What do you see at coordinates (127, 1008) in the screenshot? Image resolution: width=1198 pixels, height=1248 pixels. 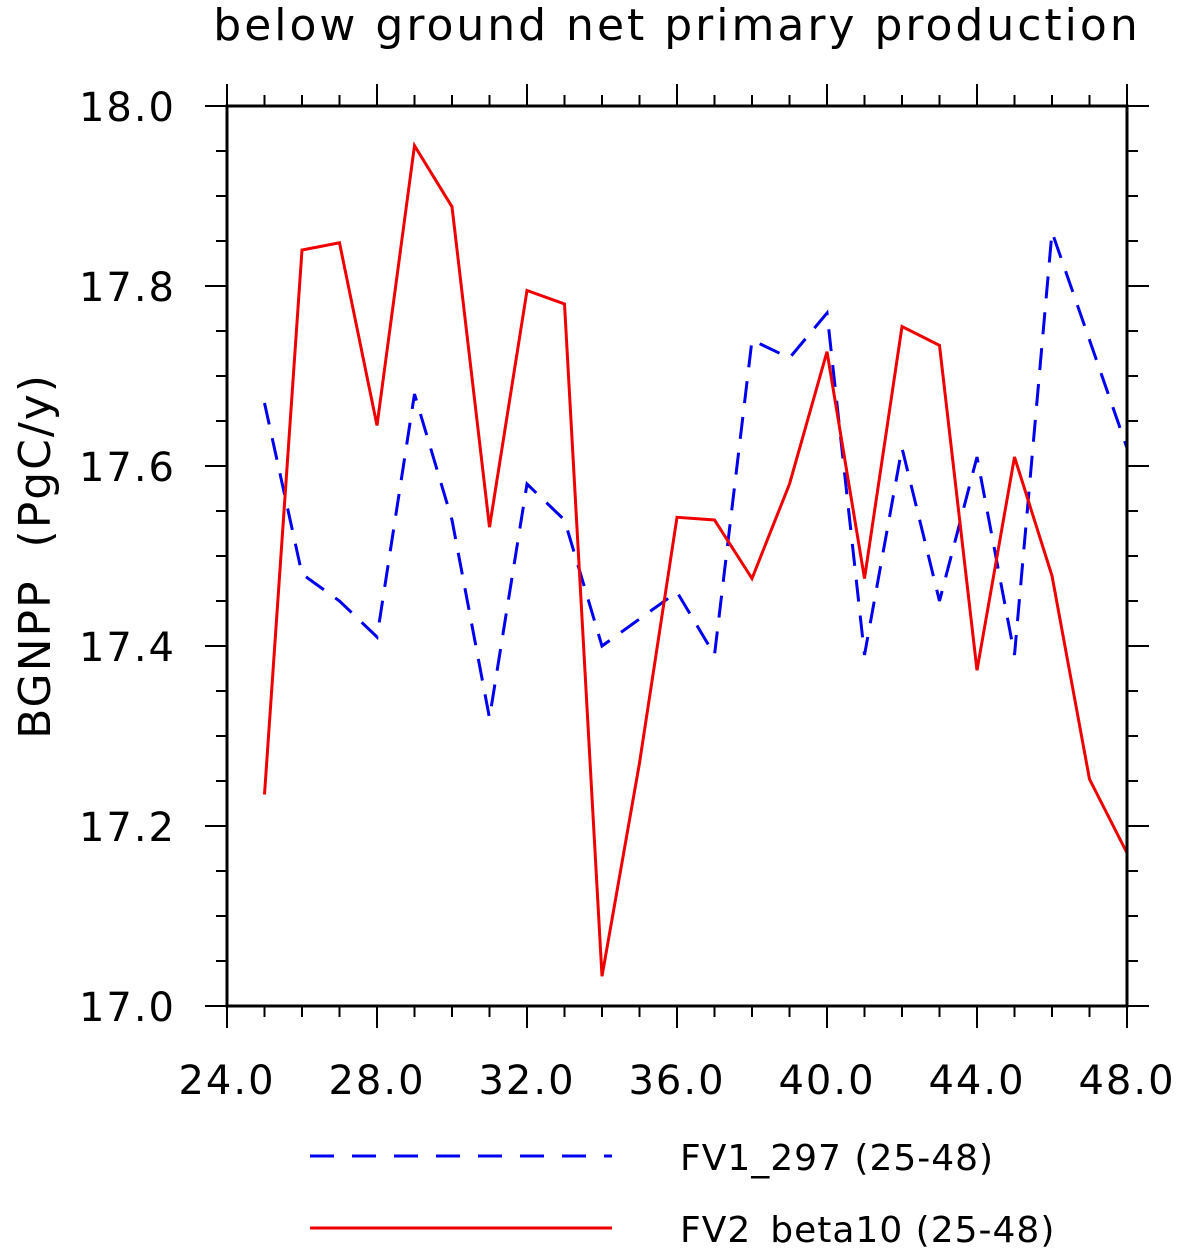 I see `y-tick-label: 17.0` at bounding box center [127, 1008].